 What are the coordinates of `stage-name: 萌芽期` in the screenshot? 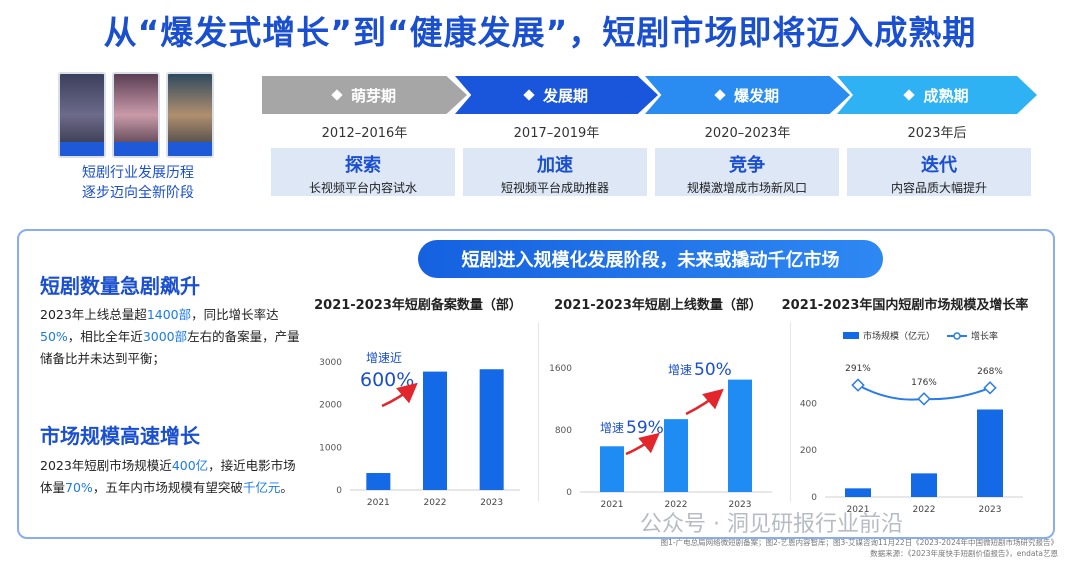 It's located at (373, 95).